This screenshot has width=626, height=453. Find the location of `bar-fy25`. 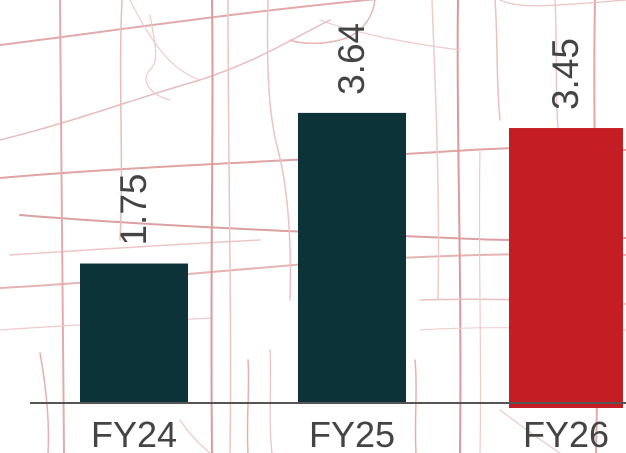

bar-fy25 is located at coordinates (352, 257).